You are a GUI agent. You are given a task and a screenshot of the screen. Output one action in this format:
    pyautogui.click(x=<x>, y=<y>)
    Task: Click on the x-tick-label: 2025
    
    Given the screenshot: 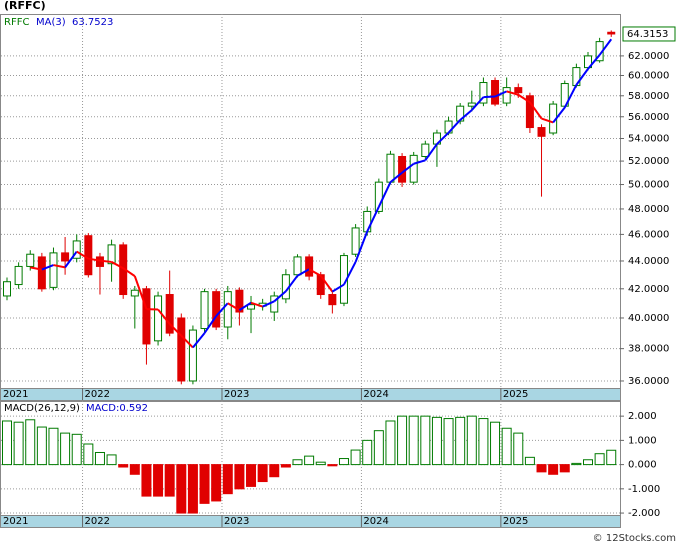 What is the action you would take?
    pyautogui.click(x=515, y=521)
    